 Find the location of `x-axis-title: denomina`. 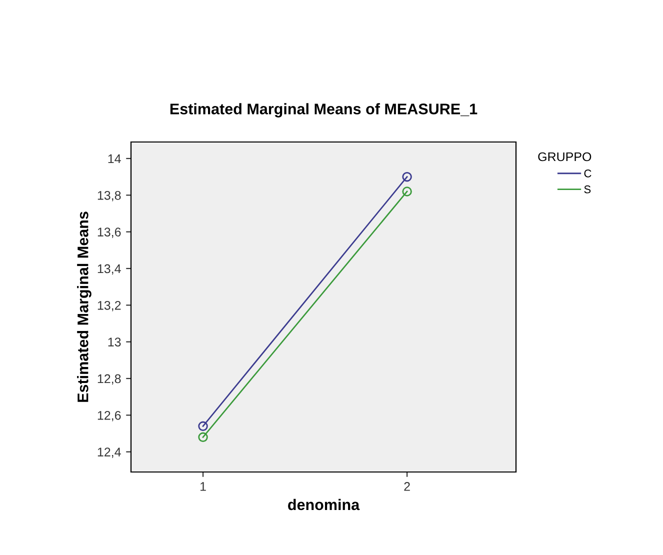

x-axis-title: denomina is located at coordinates (324, 504).